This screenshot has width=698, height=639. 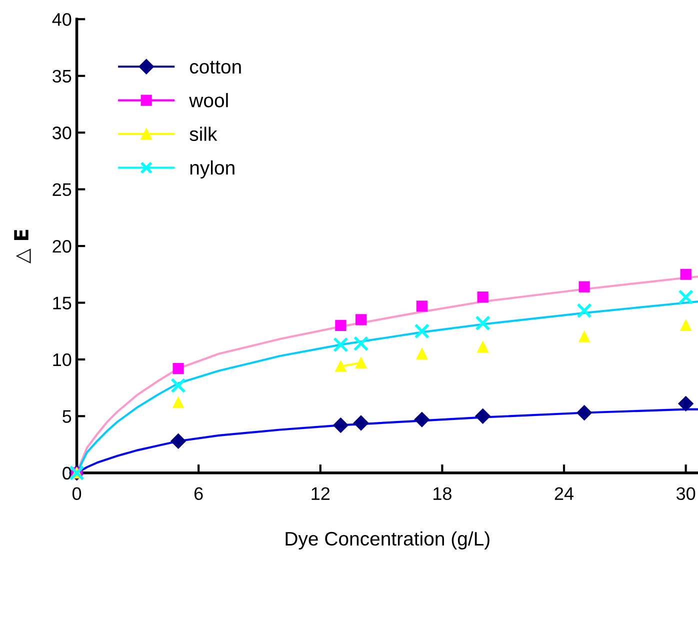 I want to click on x-tick-label: 12, so click(x=321, y=493).